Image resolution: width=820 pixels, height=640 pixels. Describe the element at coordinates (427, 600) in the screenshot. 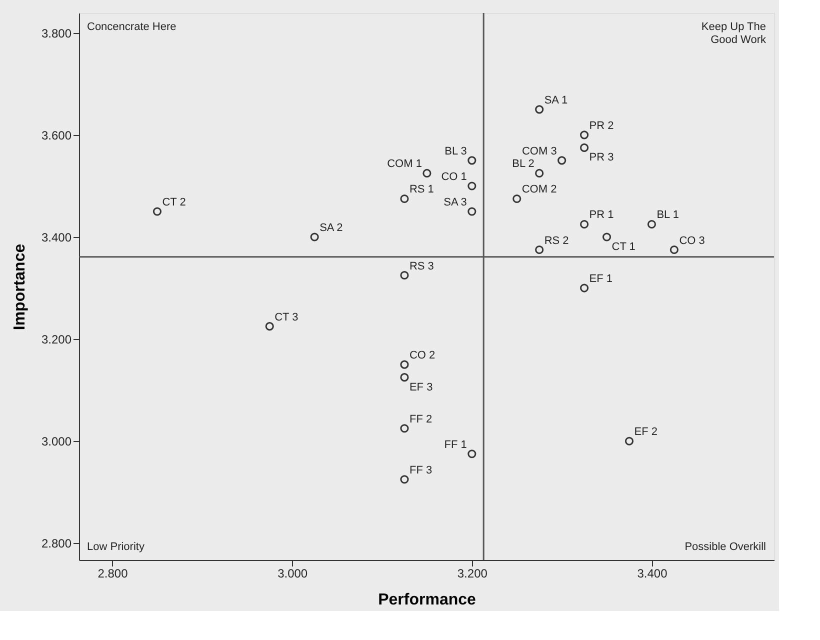

I see `x-axis-title: Performance` at that location.